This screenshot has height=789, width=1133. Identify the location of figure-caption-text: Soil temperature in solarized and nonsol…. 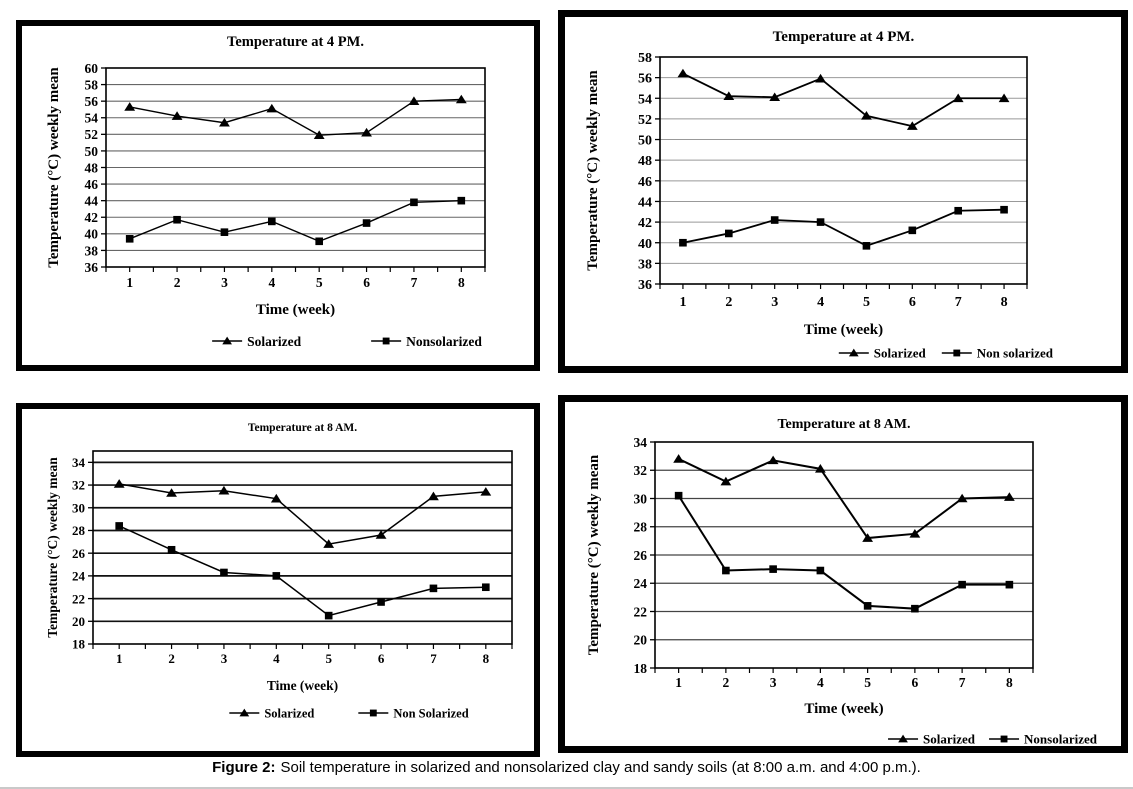
(600, 767).